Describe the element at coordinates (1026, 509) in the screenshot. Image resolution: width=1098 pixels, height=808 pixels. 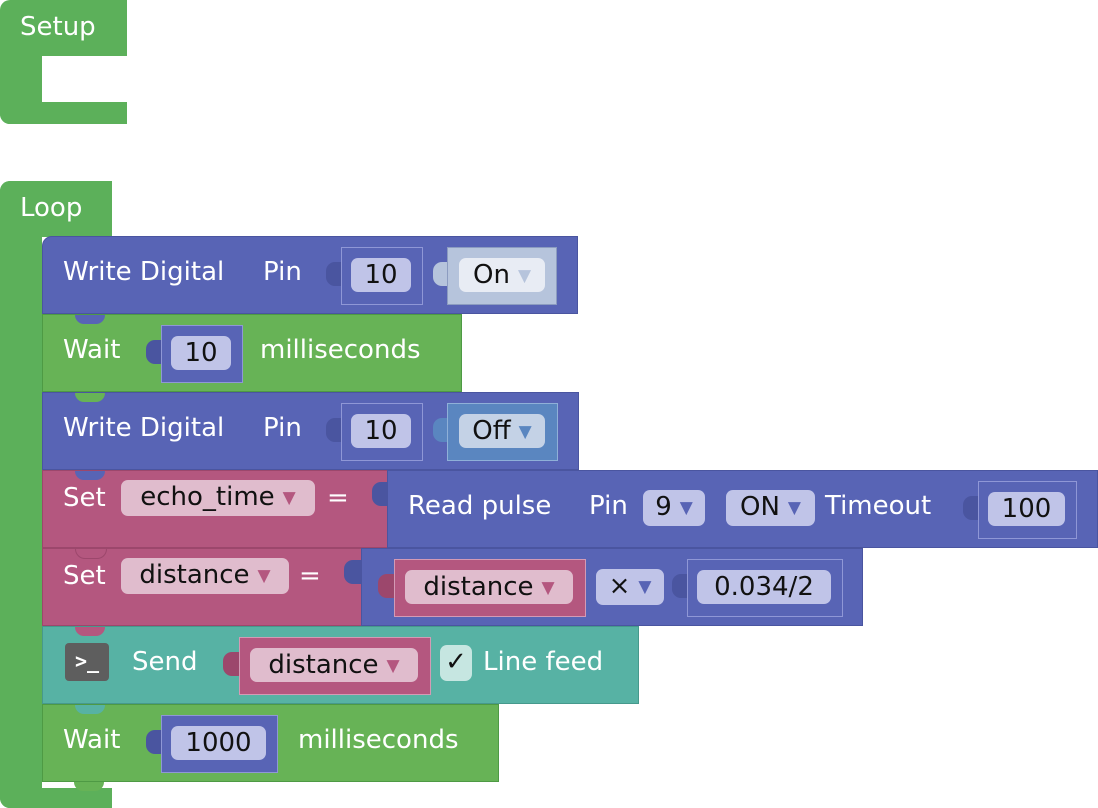
I see `timeout-value: 100` at that location.